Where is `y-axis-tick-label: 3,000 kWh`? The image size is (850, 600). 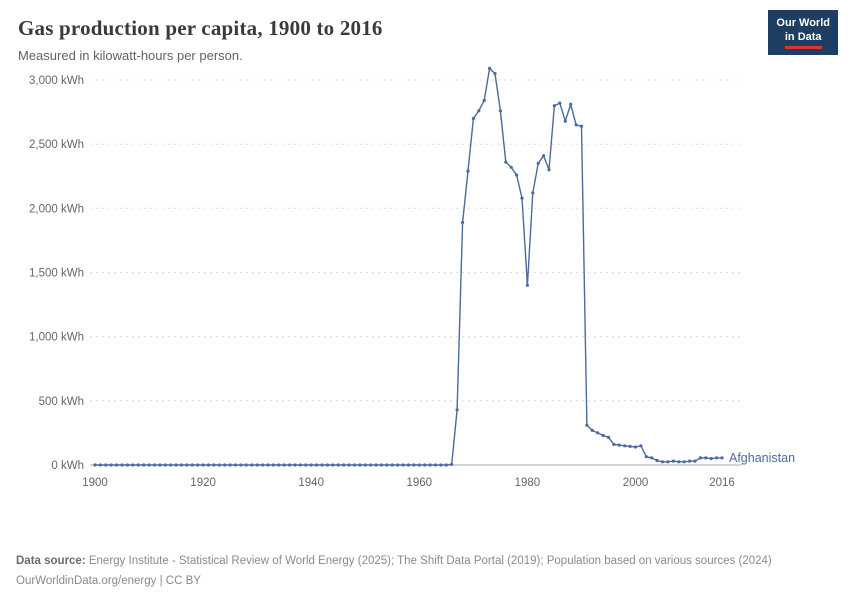
y-axis-tick-label: 3,000 kWh is located at coordinates (56, 81).